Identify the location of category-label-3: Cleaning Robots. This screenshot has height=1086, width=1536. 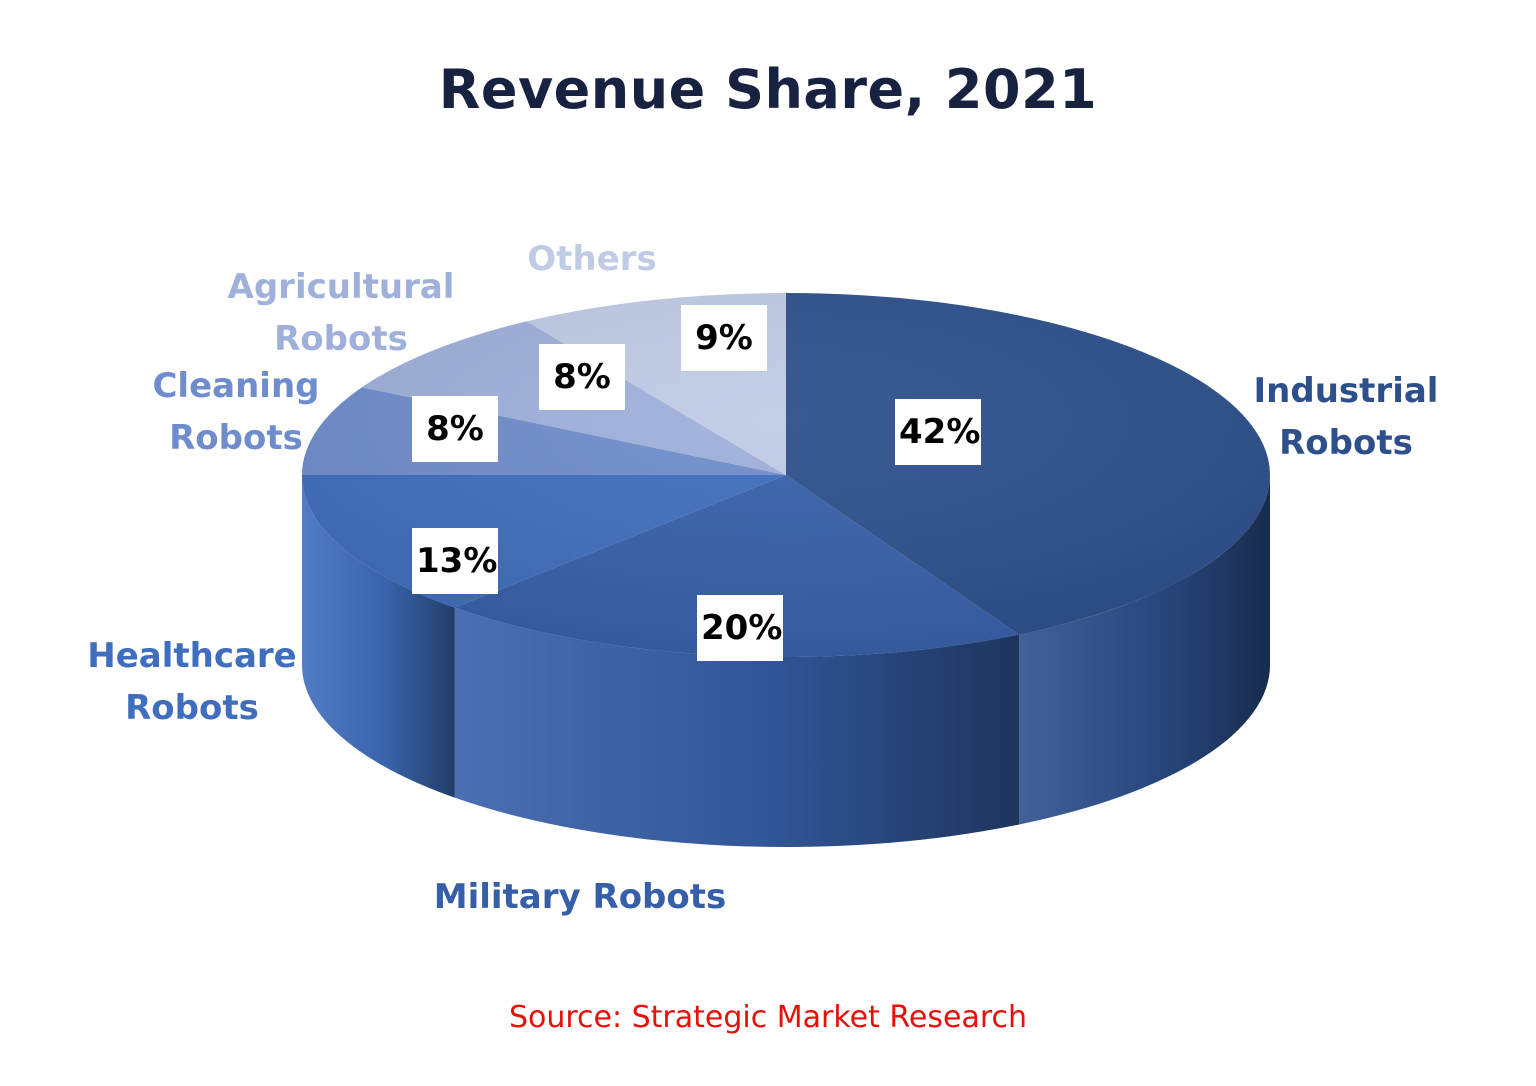
(236, 412).